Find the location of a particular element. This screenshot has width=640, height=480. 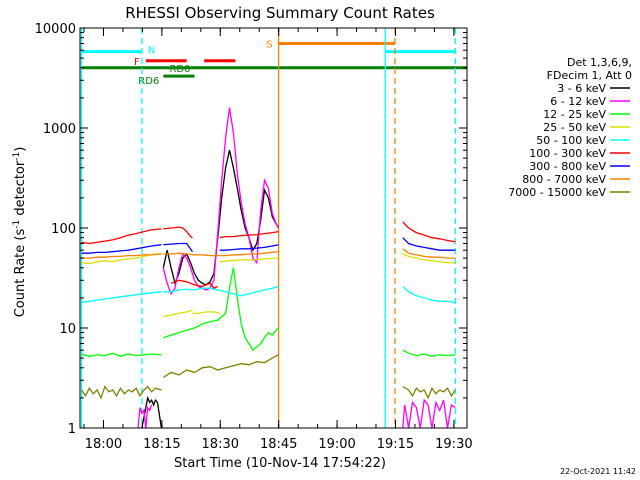

legend-label-4: 50 - 100 keV is located at coordinates (571, 140).